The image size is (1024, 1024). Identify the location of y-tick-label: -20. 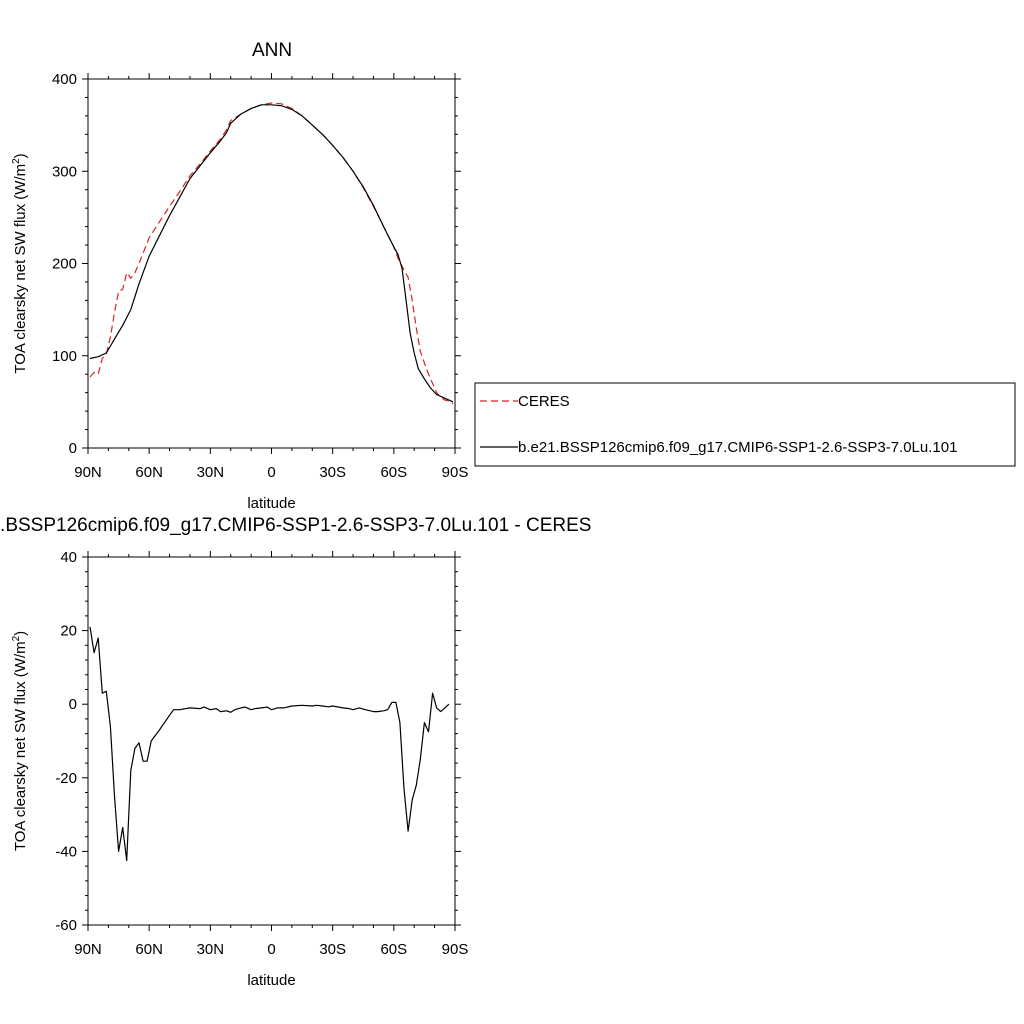
(66, 778).